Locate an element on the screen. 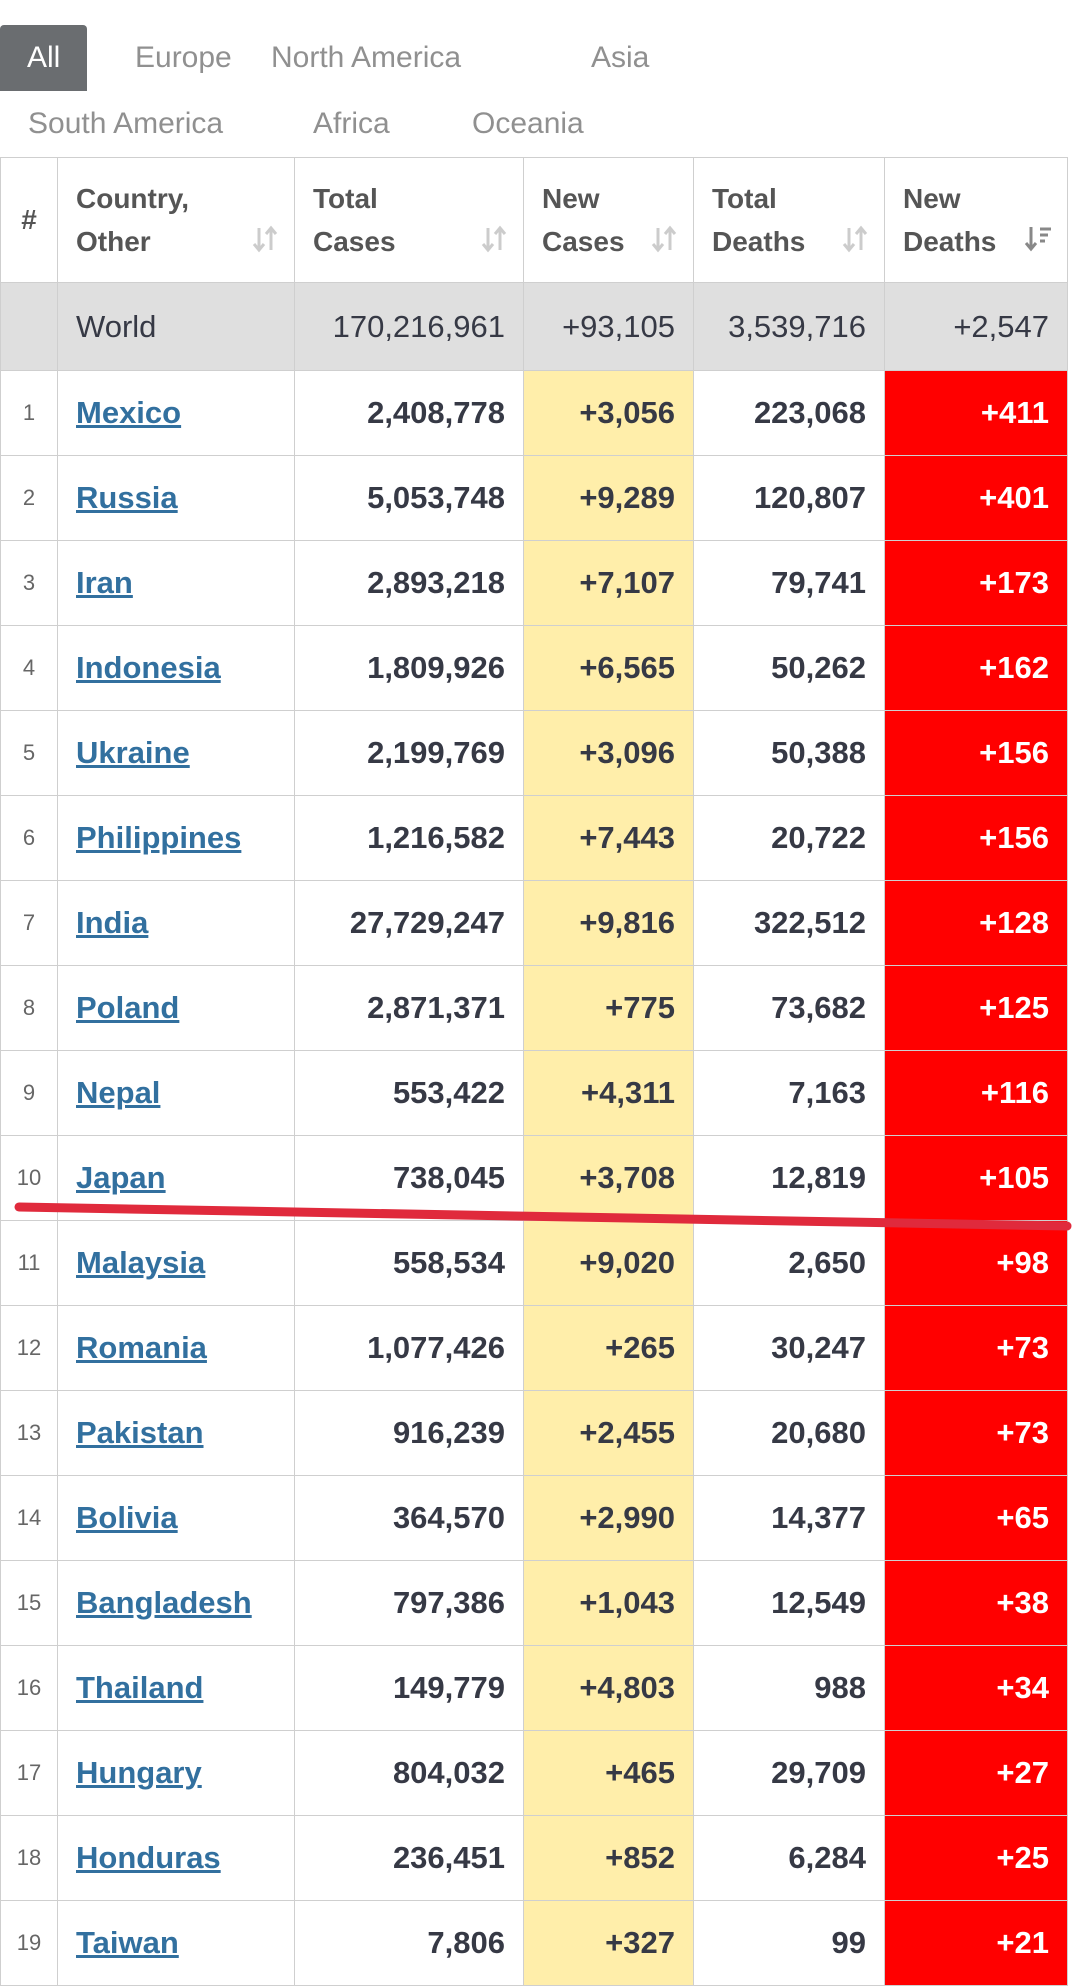 The image size is (1077, 1986). country-cell: Hungary is located at coordinates (176, 1773).